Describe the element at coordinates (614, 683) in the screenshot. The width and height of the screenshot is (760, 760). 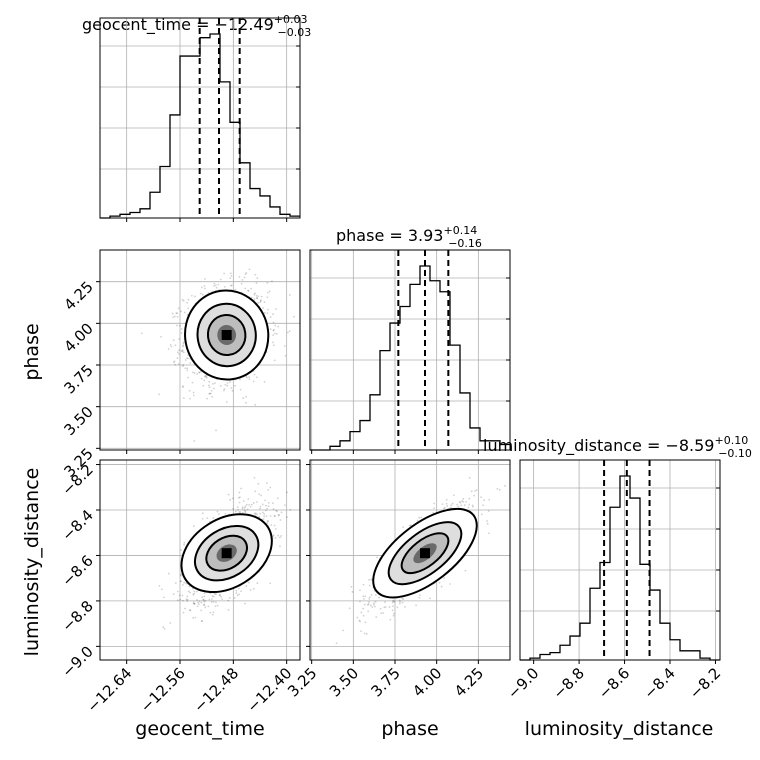
I see `xtick-label-luminosity_distance-2: −8.6` at that location.